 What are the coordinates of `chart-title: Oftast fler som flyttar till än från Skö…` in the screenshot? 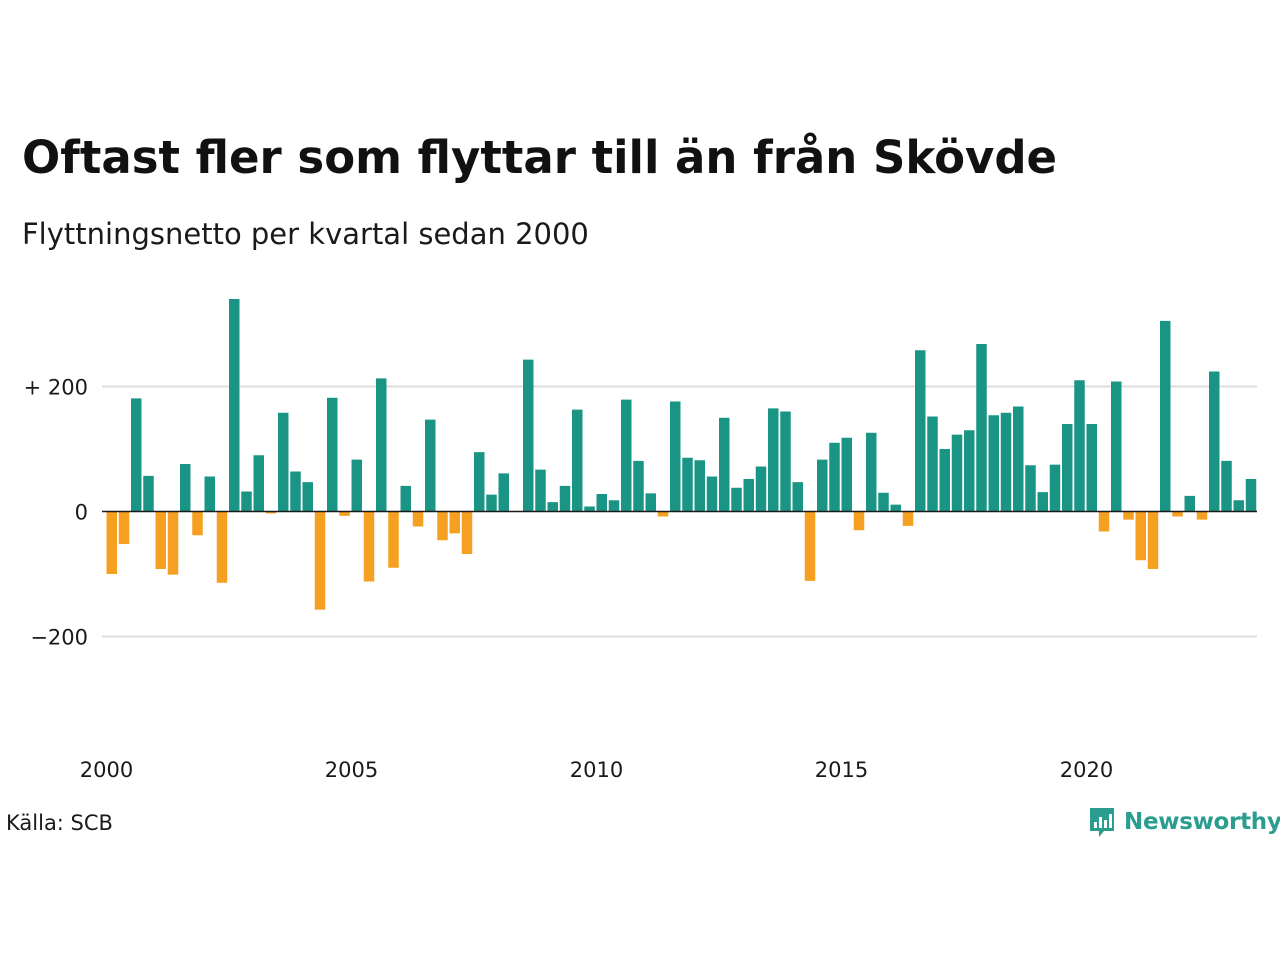 It's located at (540, 157).